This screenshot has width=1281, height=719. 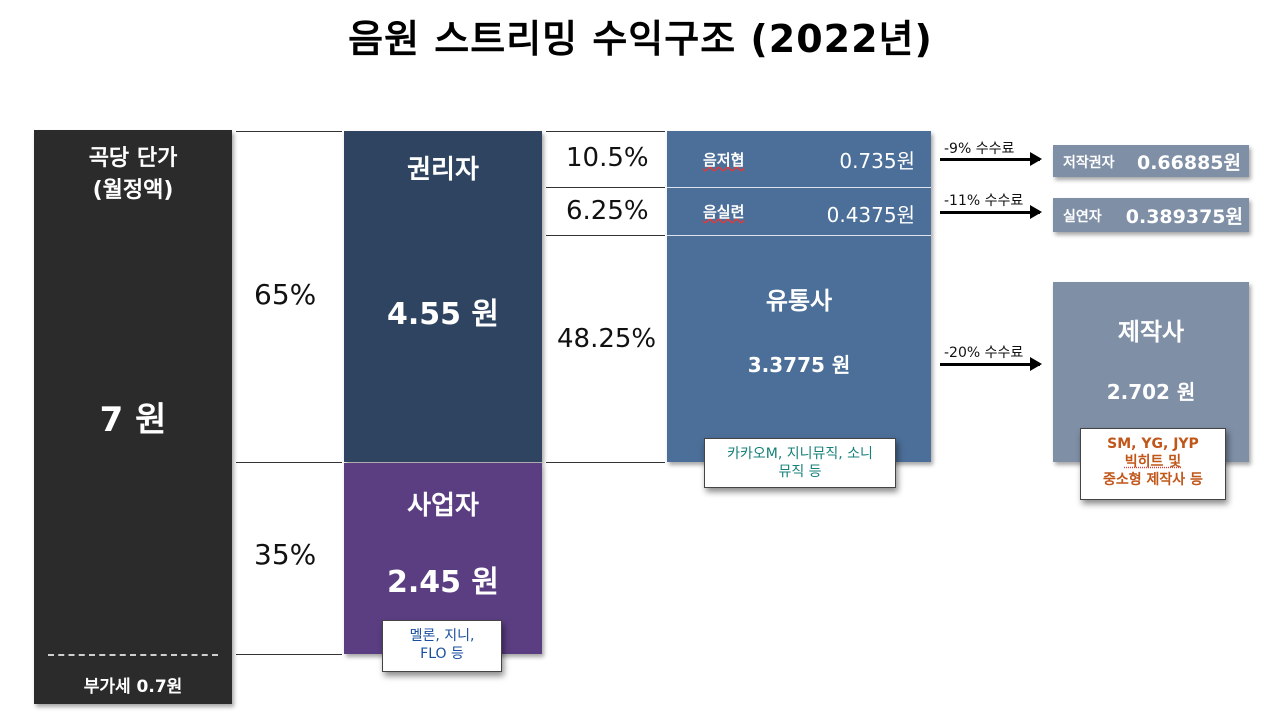 What do you see at coordinates (991, 159) in the screenshot?
I see `composer-fee-arrow` at bounding box center [991, 159].